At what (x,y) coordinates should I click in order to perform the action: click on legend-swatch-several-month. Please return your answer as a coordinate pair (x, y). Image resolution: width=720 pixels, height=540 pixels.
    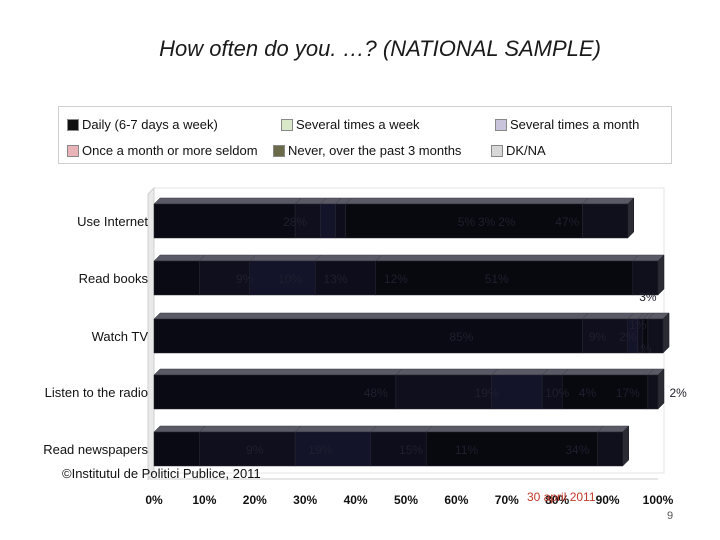
    Looking at the image, I should click on (501, 124).